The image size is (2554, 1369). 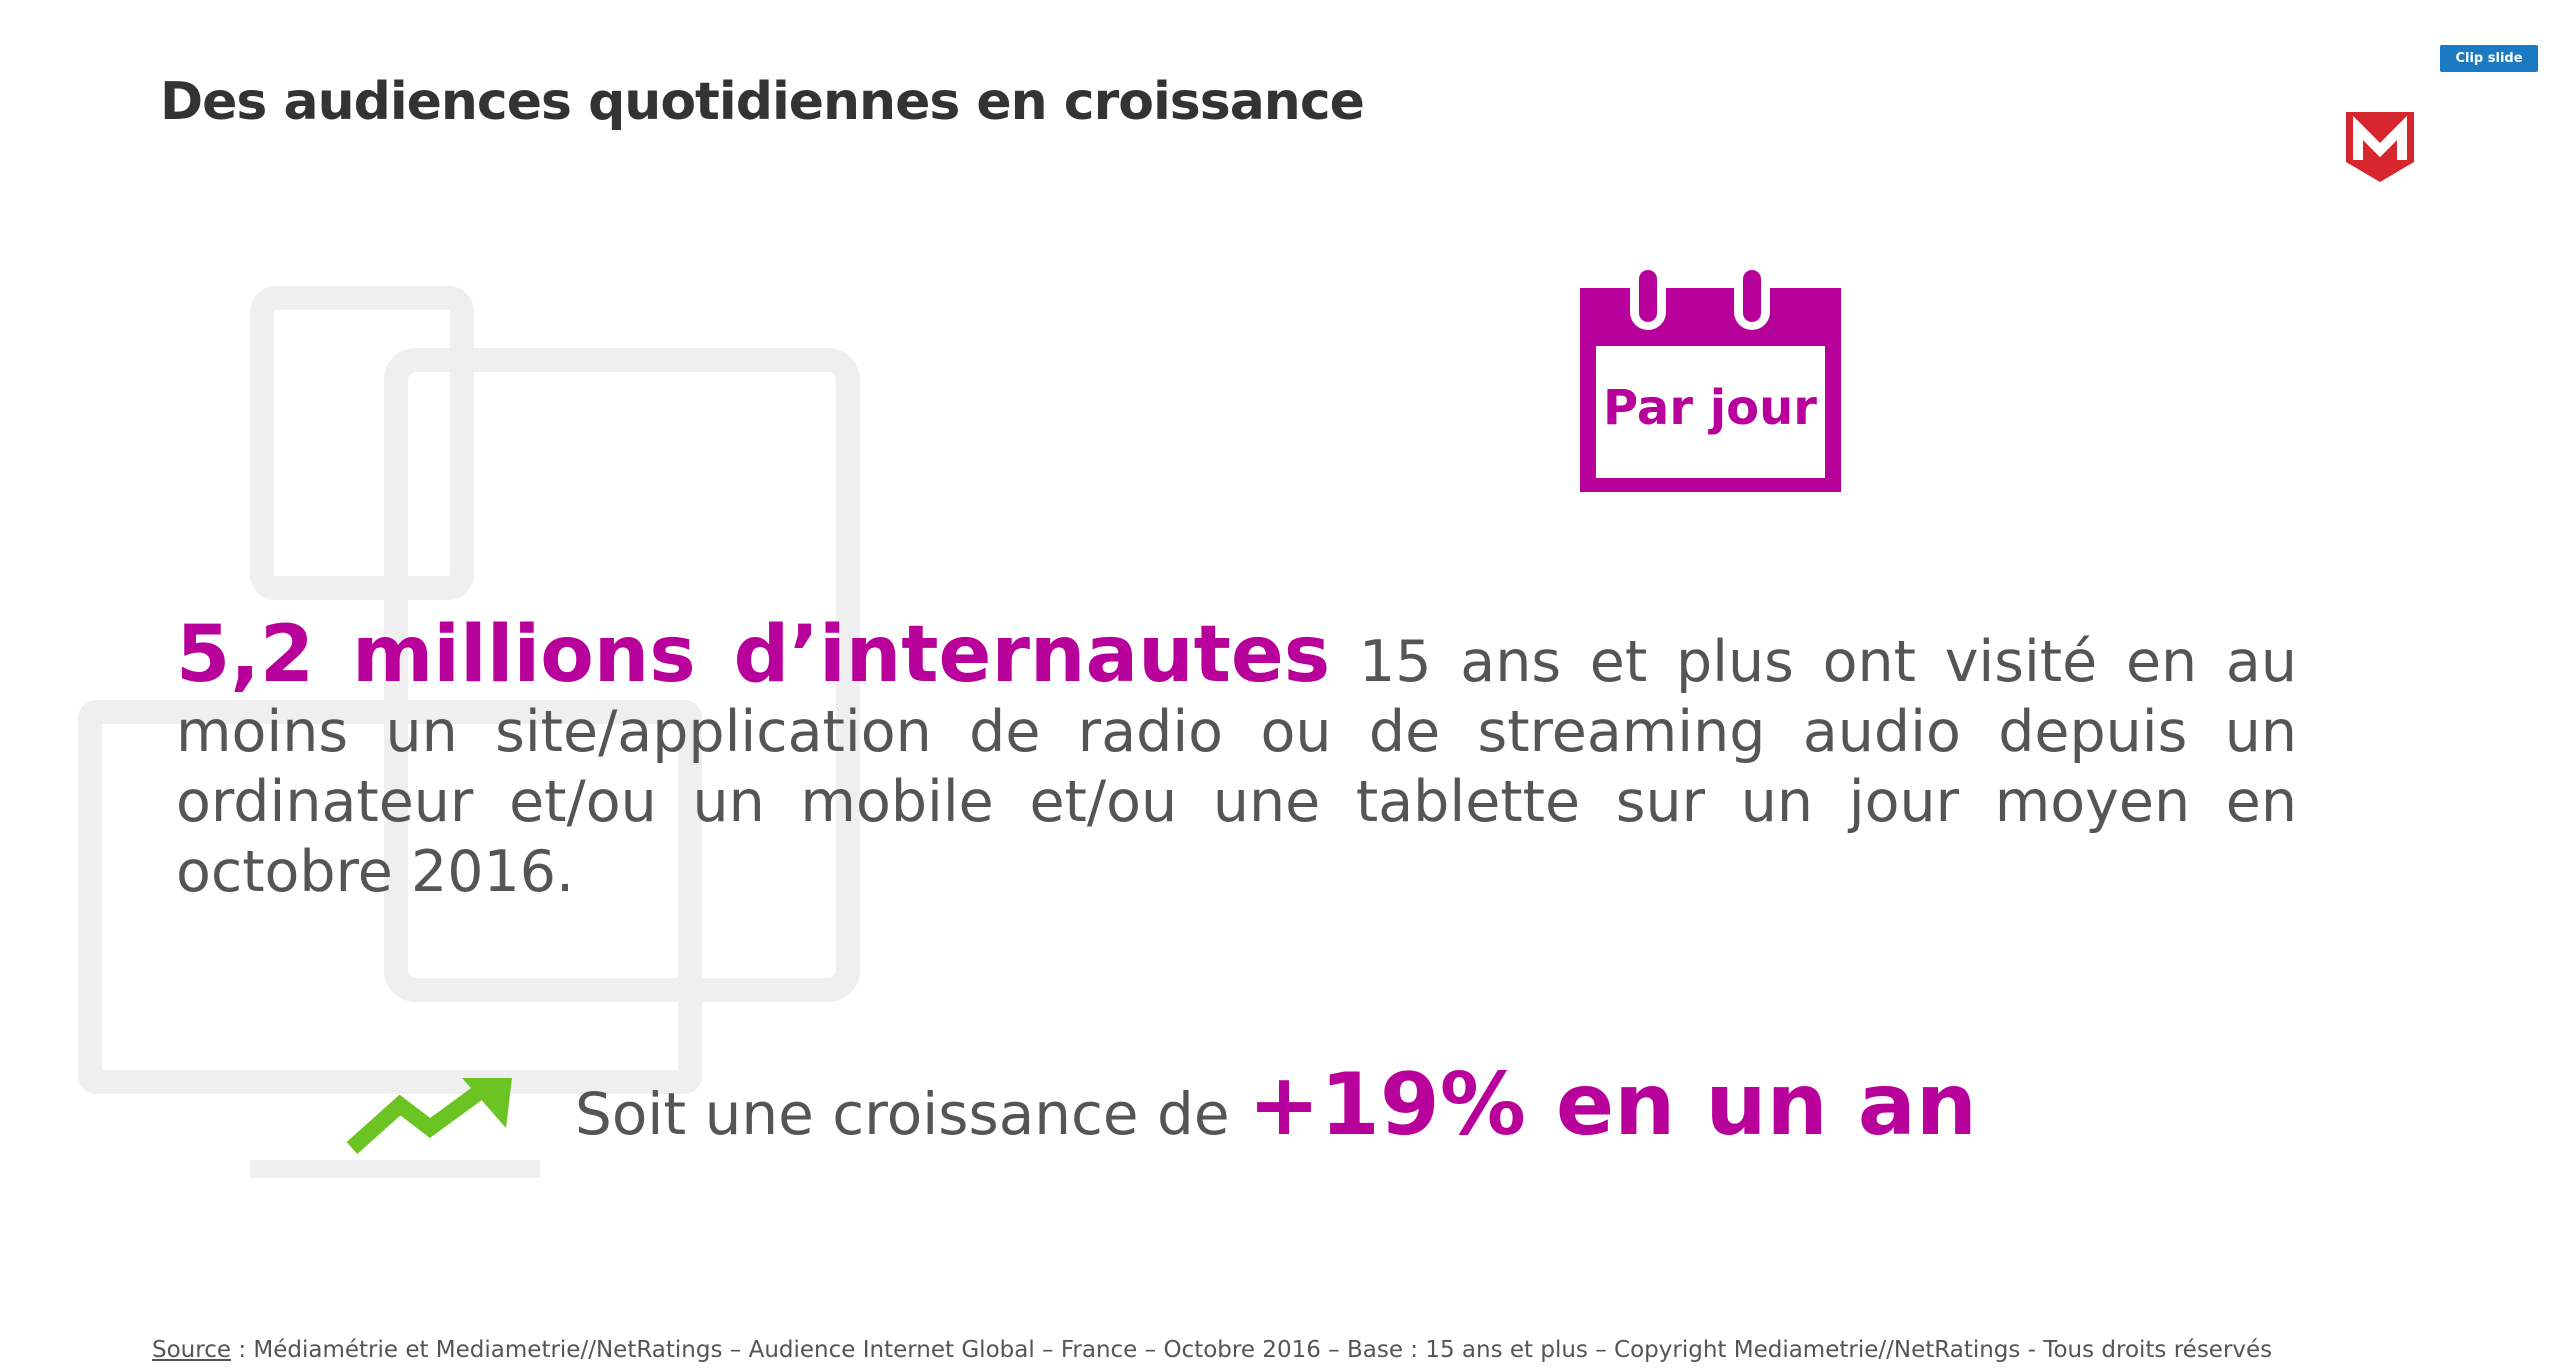 I want to click on monitor-stand, so click(x=395, y=1169).